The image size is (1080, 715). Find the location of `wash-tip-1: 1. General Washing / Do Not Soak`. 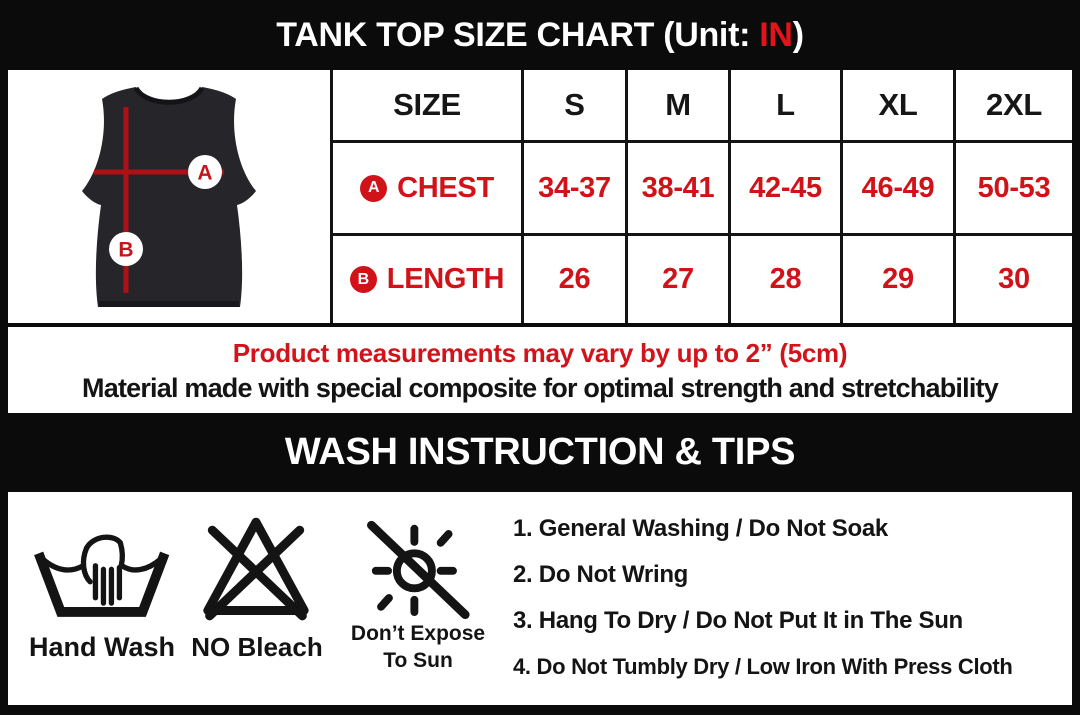

wash-tip-1: 1. General Washing / Do Not Soak is located at coordinates (700, 528).